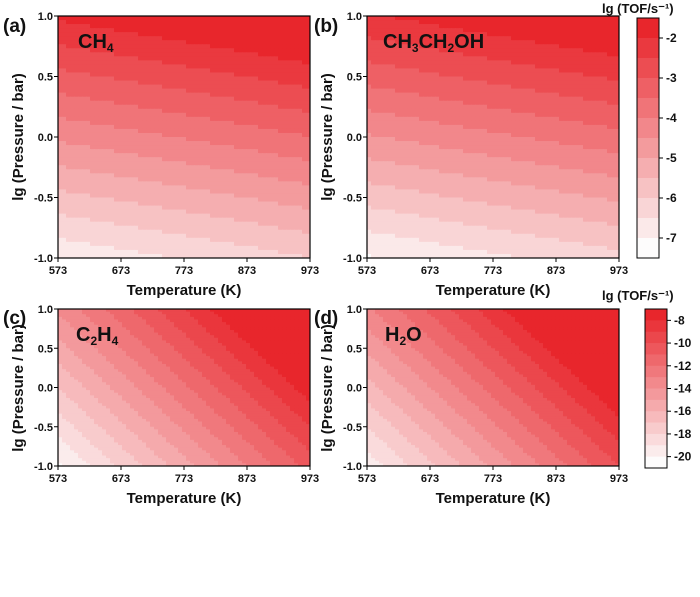 The width and height of the screenshot is (700, 597). I want to click on y-axis-label: lg (Pressure / bar), so click(18, 137).